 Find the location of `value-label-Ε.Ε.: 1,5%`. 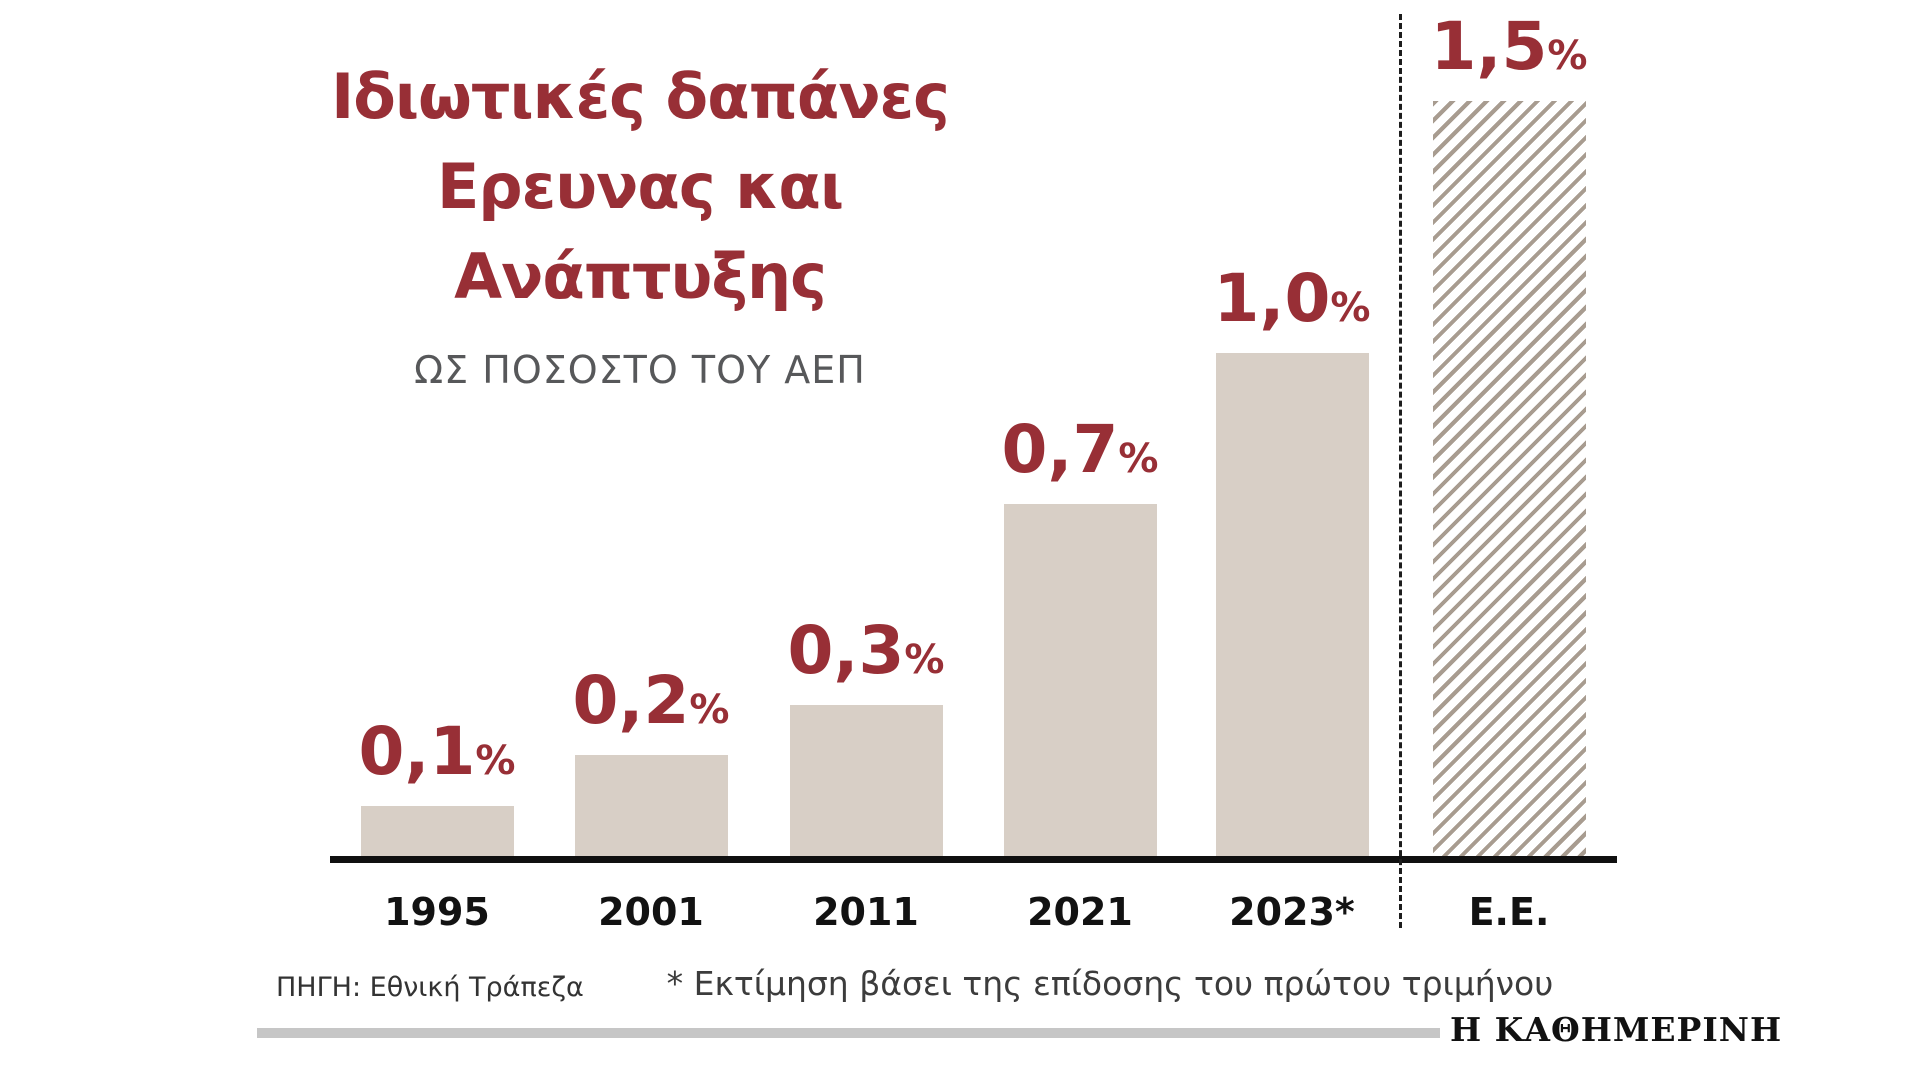

value-label-Ε.Ε.: 1,5% is located at coordinates (1509, 46).